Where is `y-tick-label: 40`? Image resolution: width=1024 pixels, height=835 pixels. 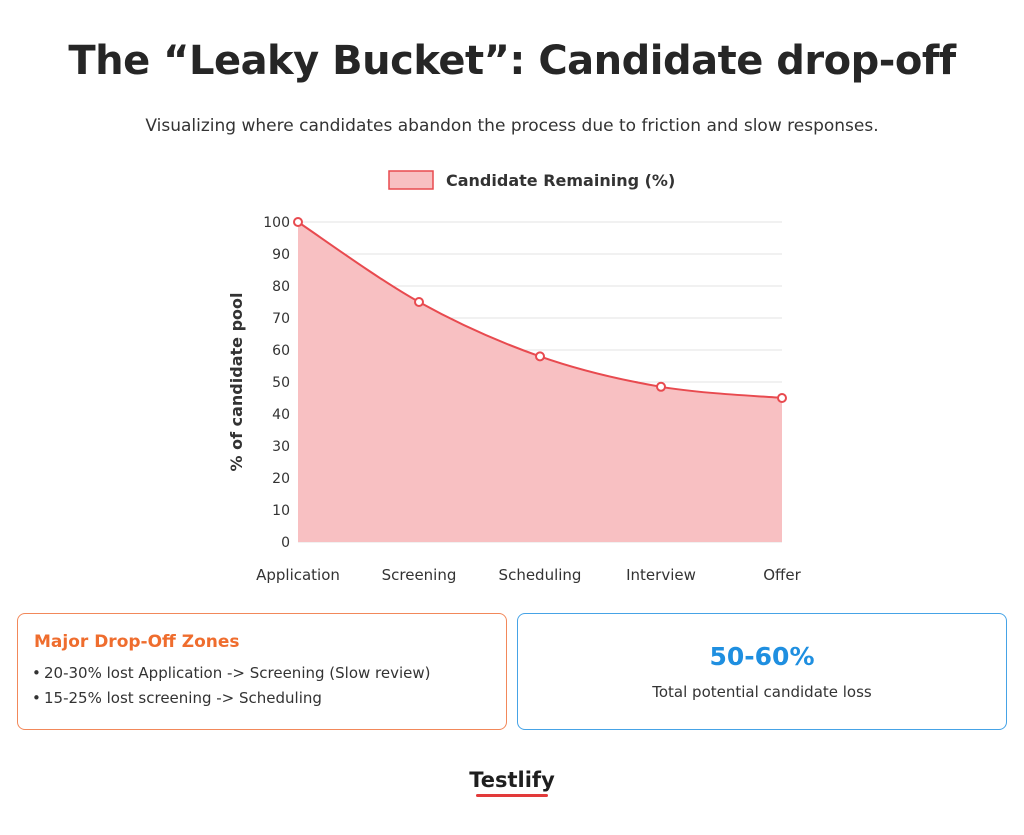
y-tick-label: 40 is located at coordinates (281, 415).